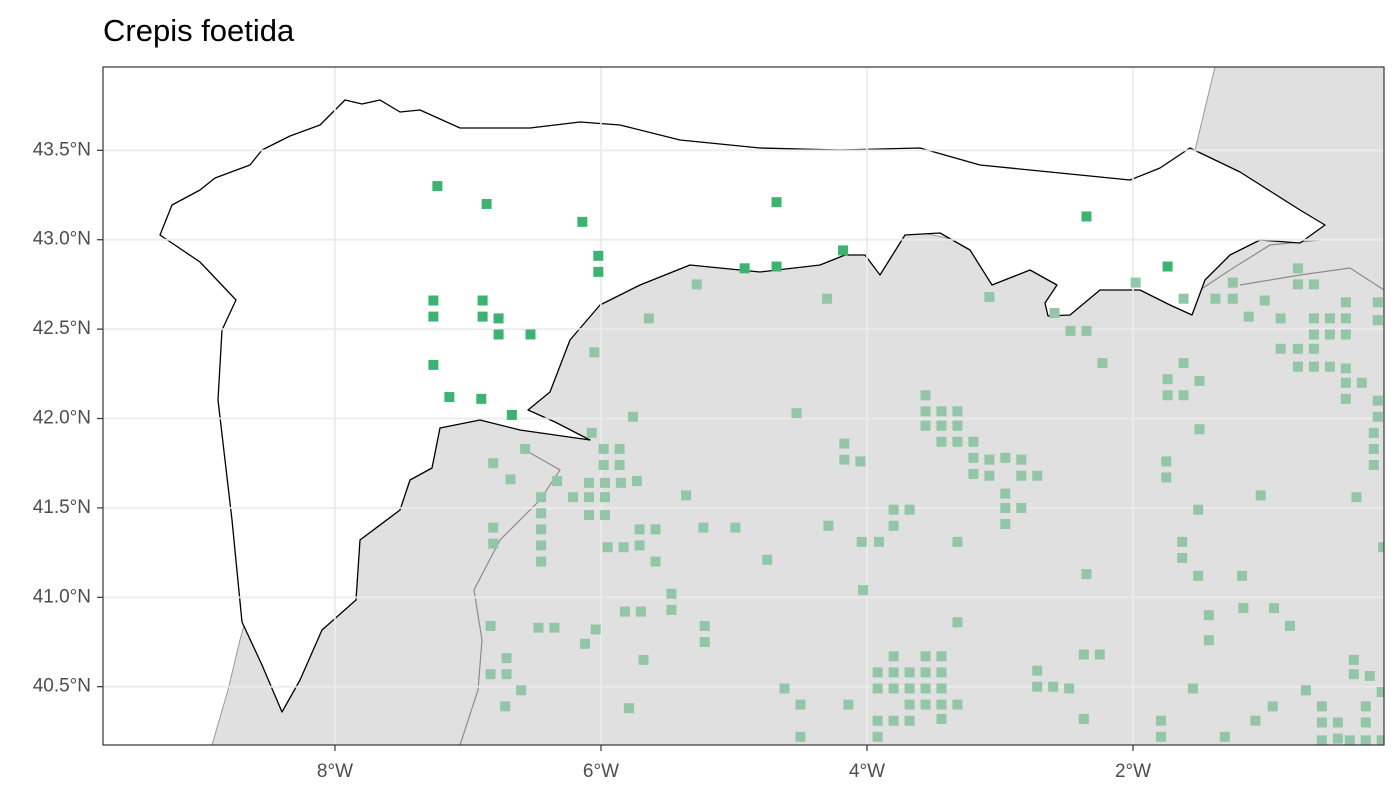  I want to click on y-tick-label: 40.5°N, so click(62, 686).